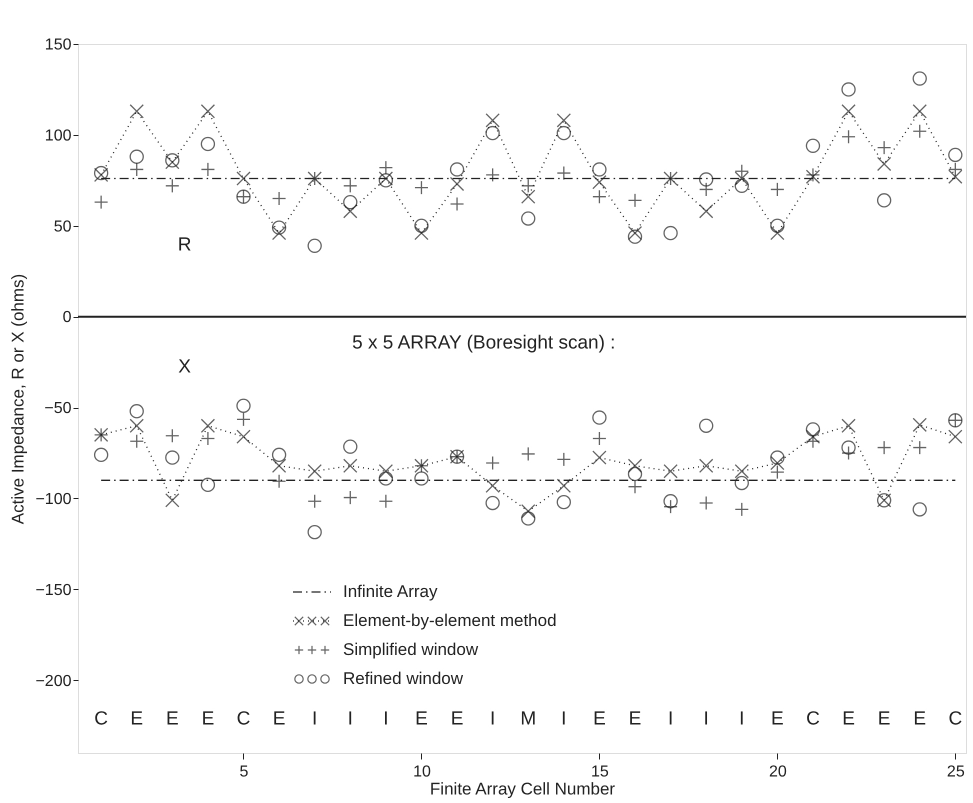 The width and height of the screenshot is (973, 803). What do you see at coordinates (411, 649) in the screenshot?
I see `legend-label: Simplified window` at bounding box center [411, 649].